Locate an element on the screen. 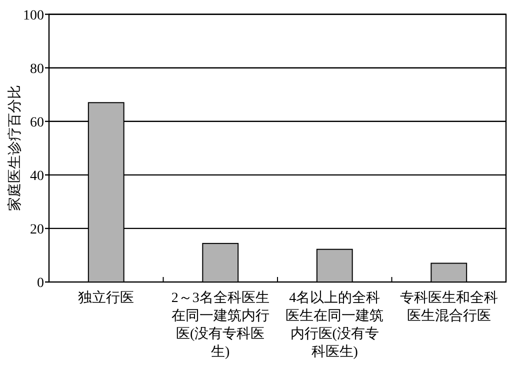  x-tick-label: 专科医生和全科医生混合行医 is located at coordinates (449, 307).